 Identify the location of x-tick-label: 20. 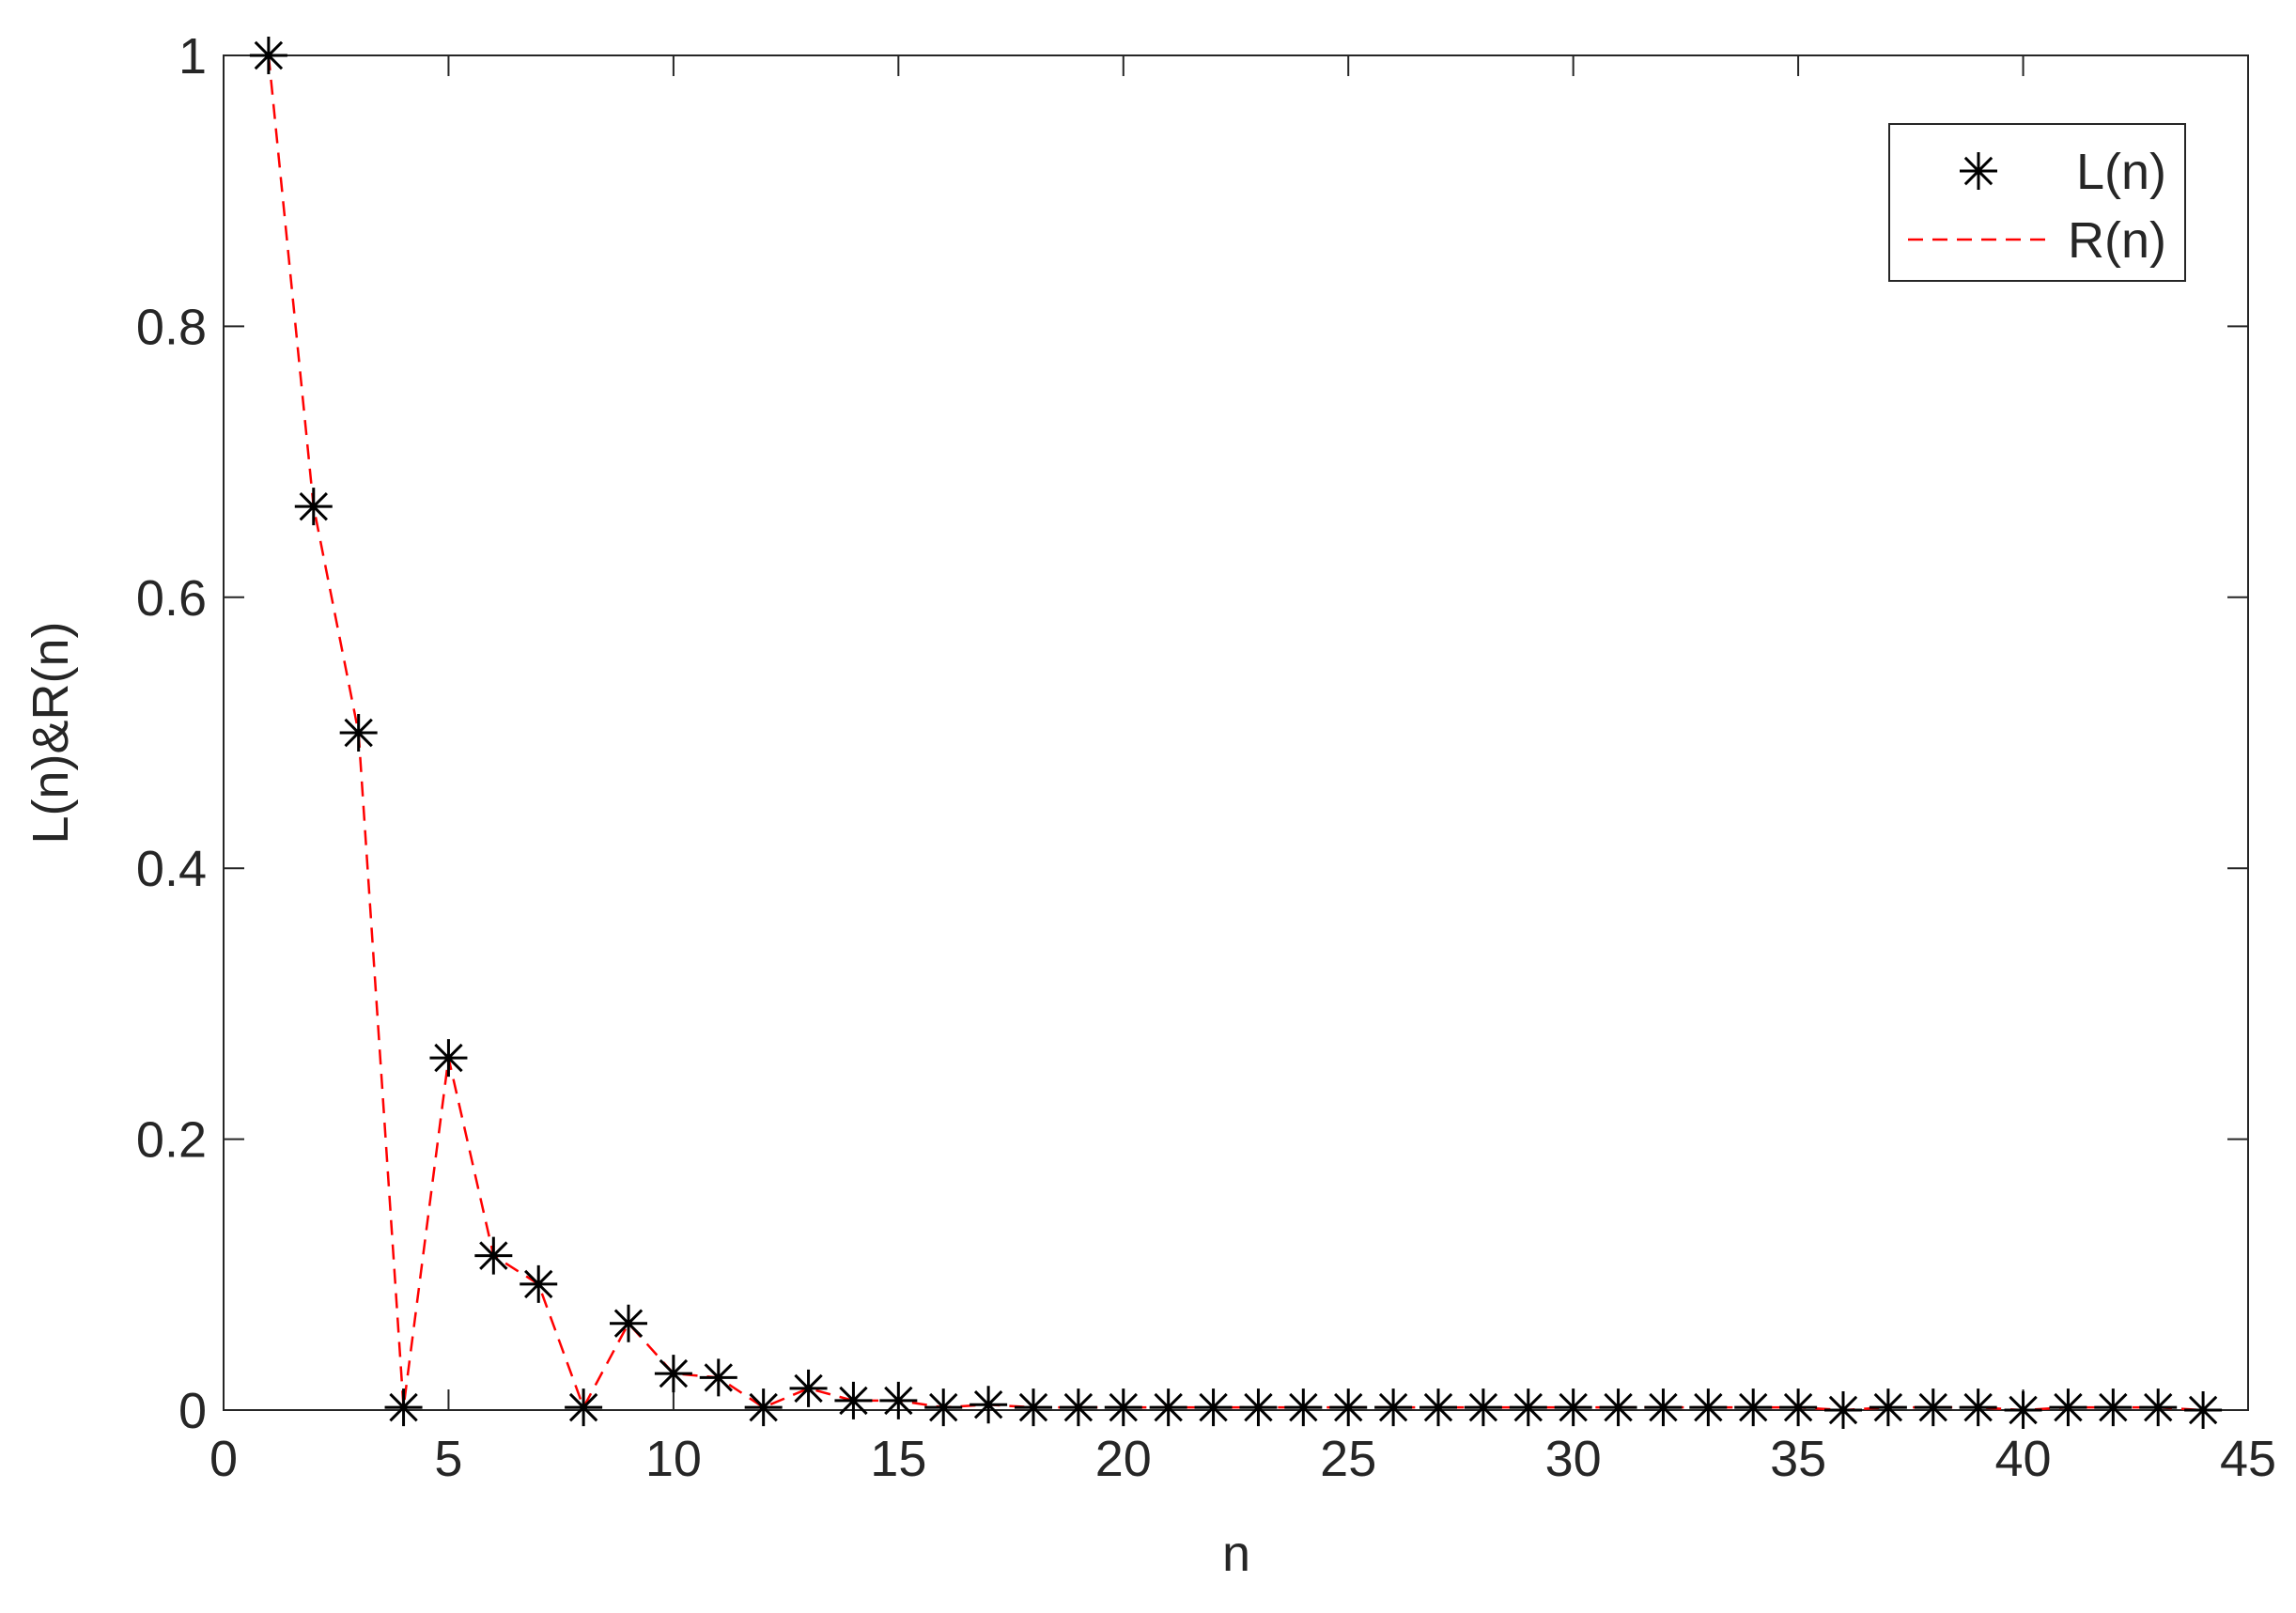
(1123, 1459).